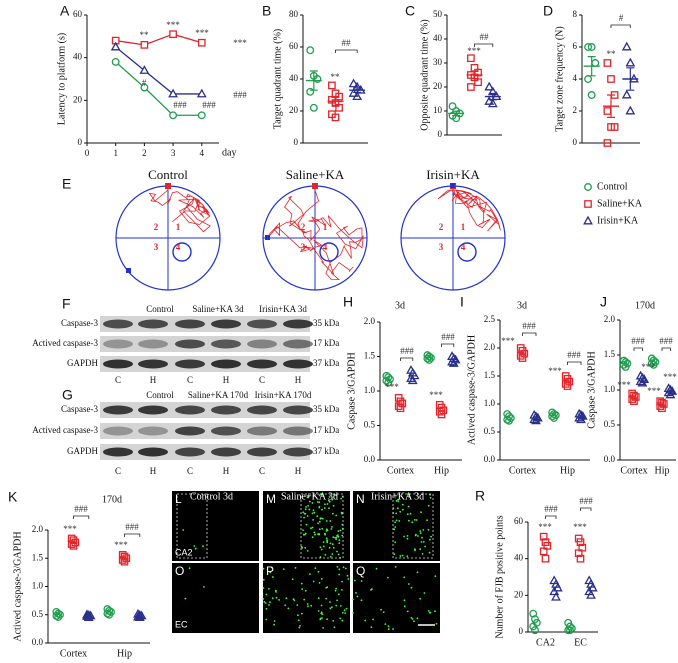 This screenshot has width=678, height=663. What do you see at coordinates (370, 390) in the screenshot?
I see `y-tick-label: 1.0` at bounding box center [370, 390].